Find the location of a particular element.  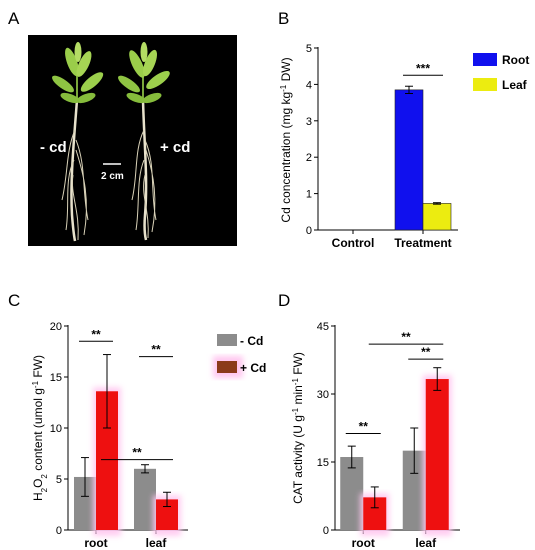

y-tick-label: 3 is located at coordinates (309, 122).